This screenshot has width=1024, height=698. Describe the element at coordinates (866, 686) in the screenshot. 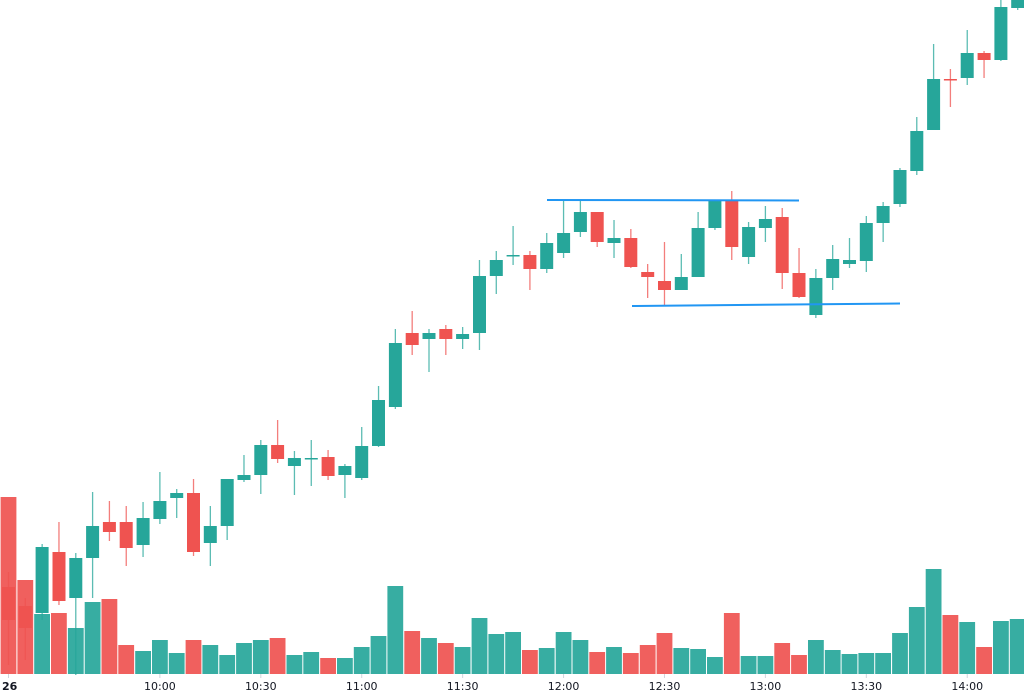

I see `time-axis-label: 13:30` at that location.